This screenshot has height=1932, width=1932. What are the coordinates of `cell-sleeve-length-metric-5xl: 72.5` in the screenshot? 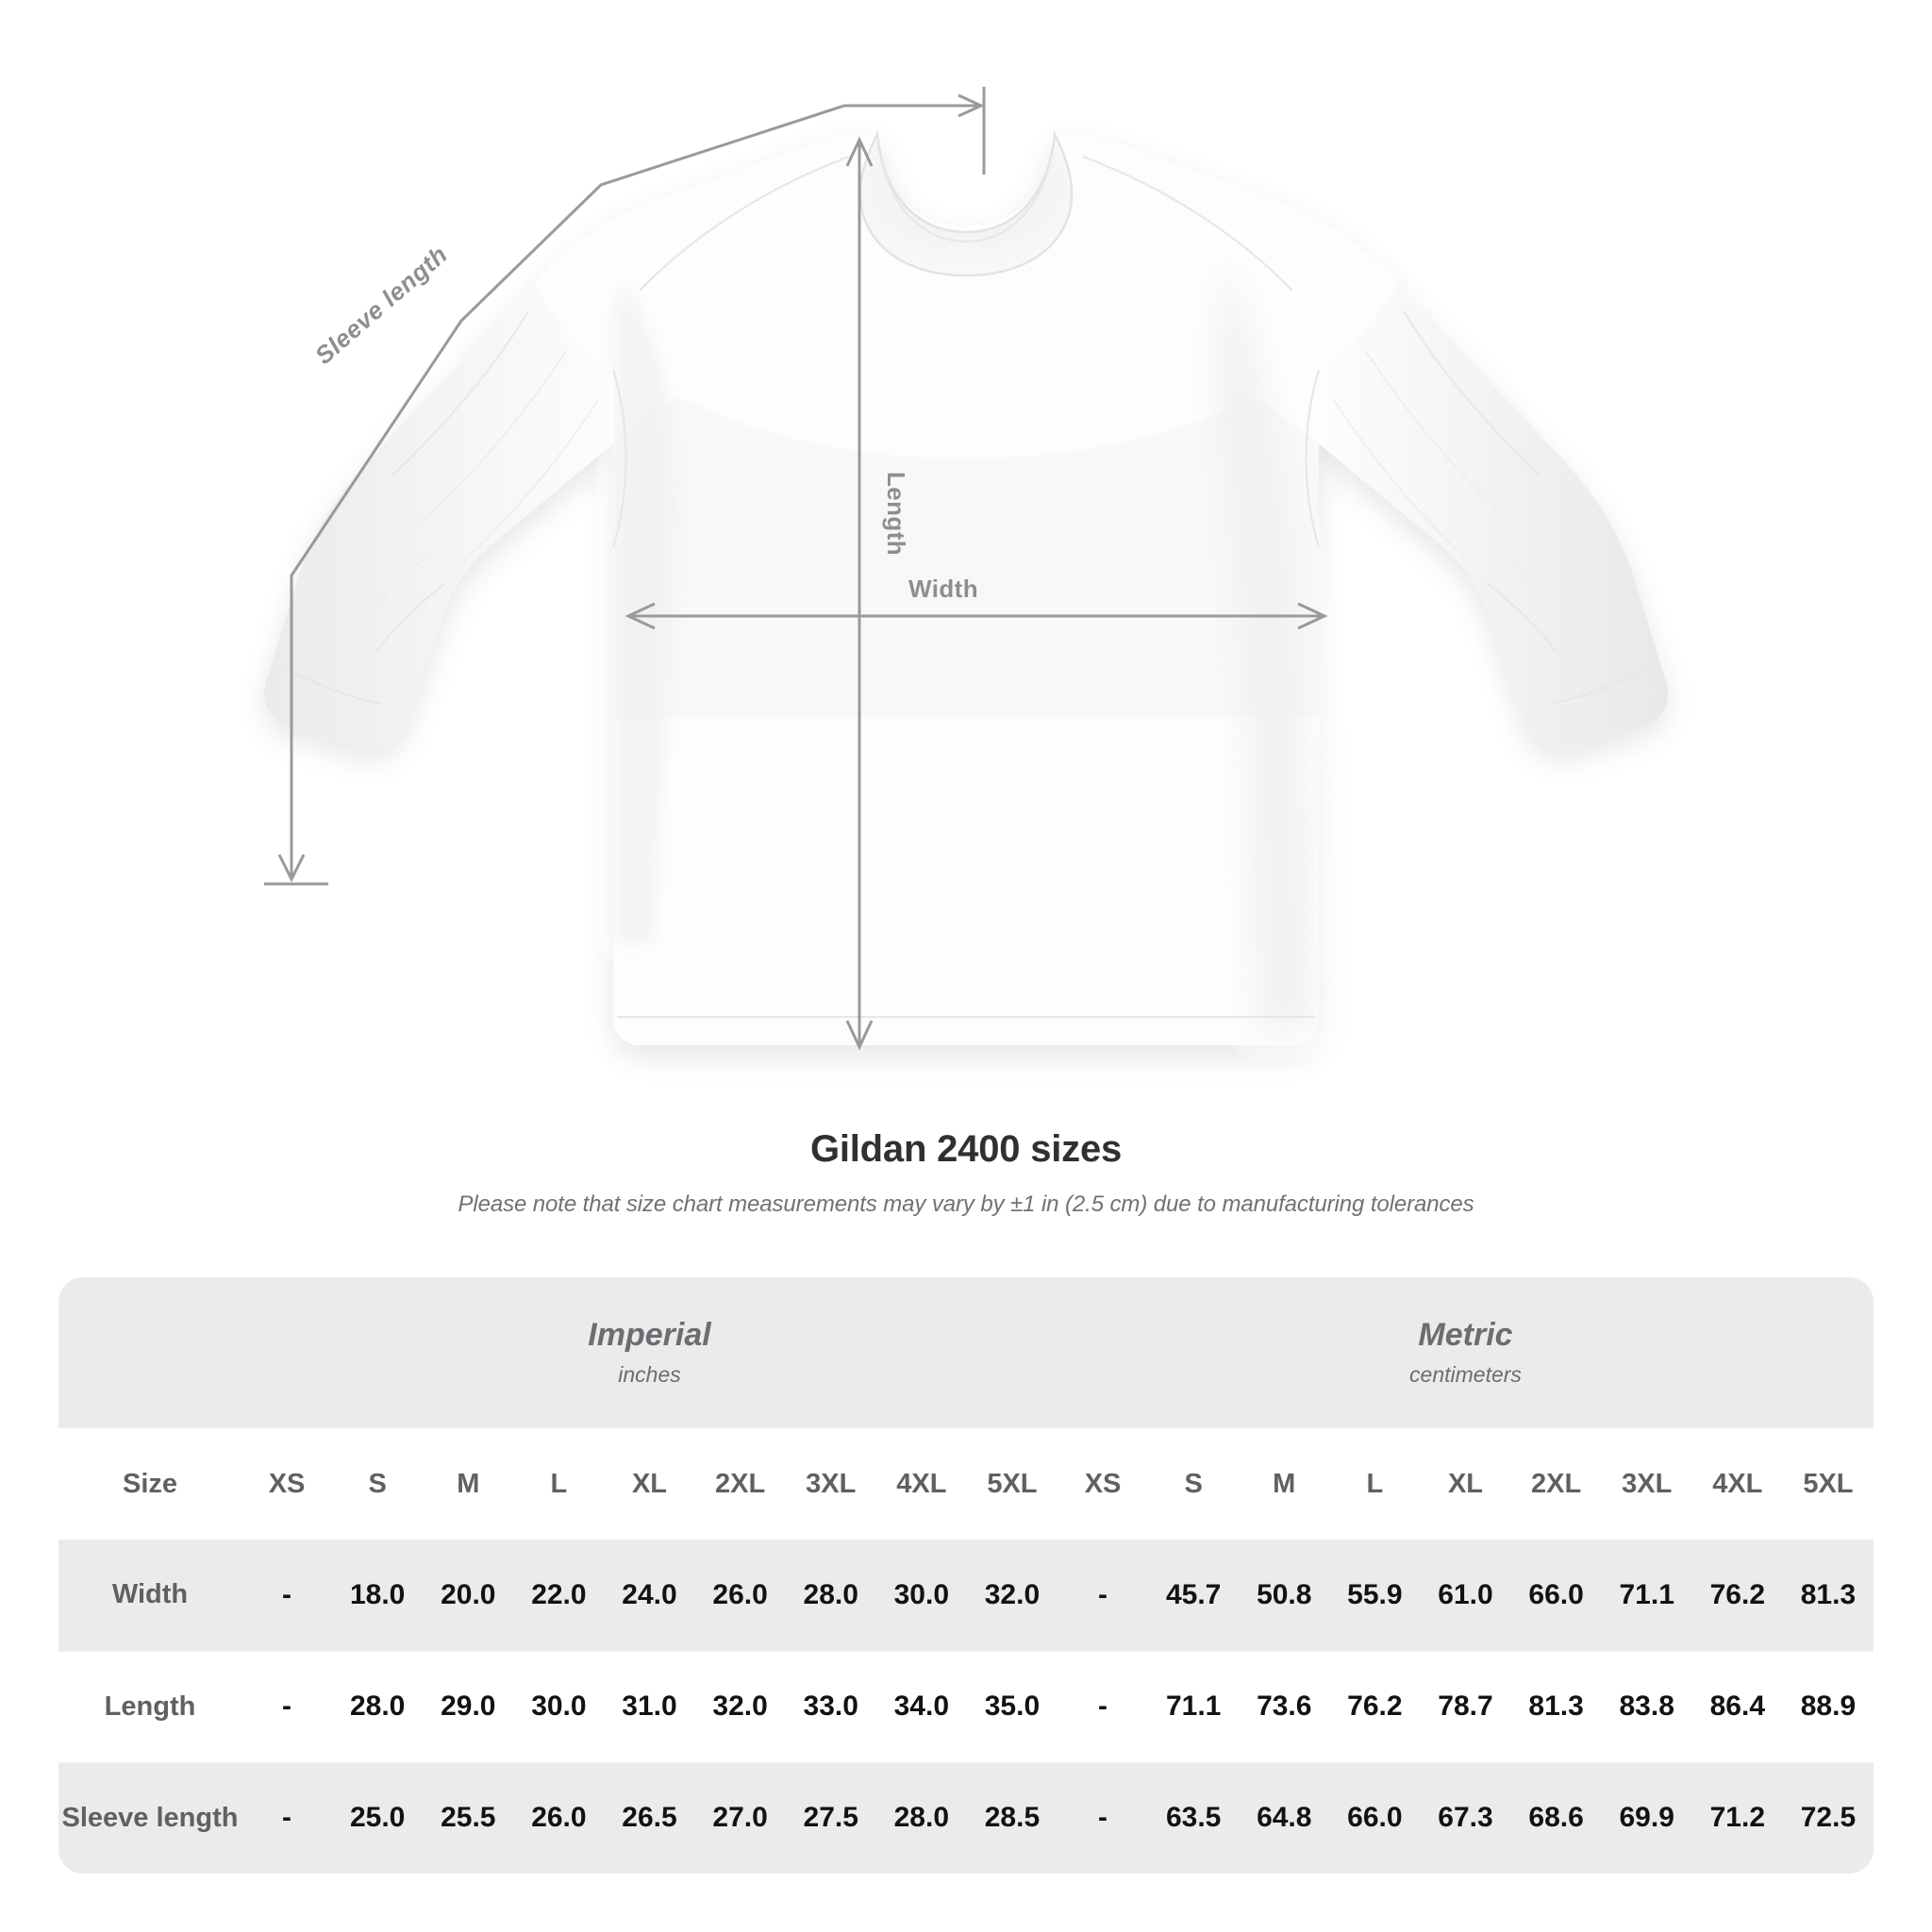 It's located at (1828, 1818).